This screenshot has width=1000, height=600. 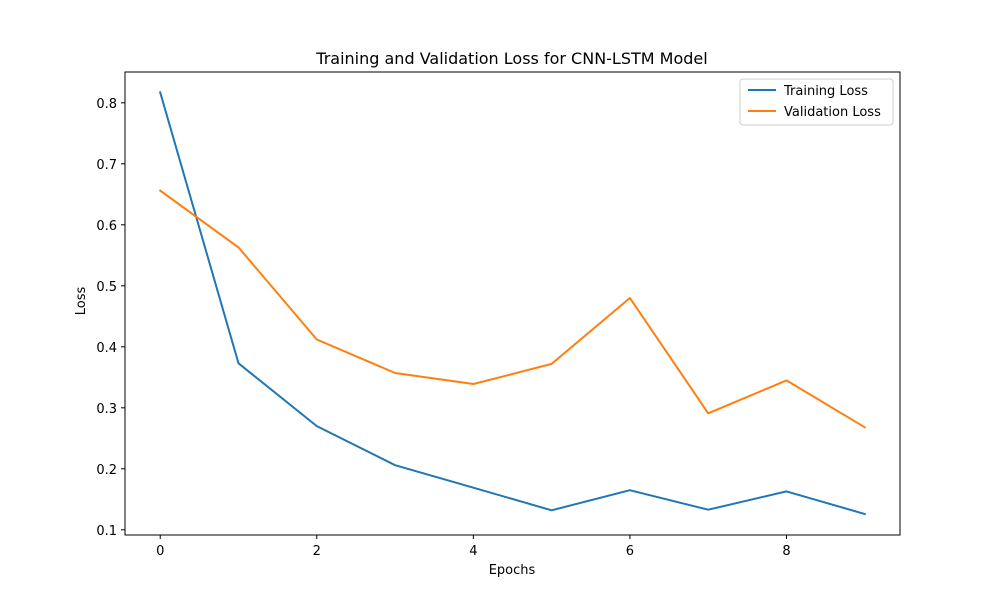 I want to click on x-tick-label: 2, so click(x=317, y=551).